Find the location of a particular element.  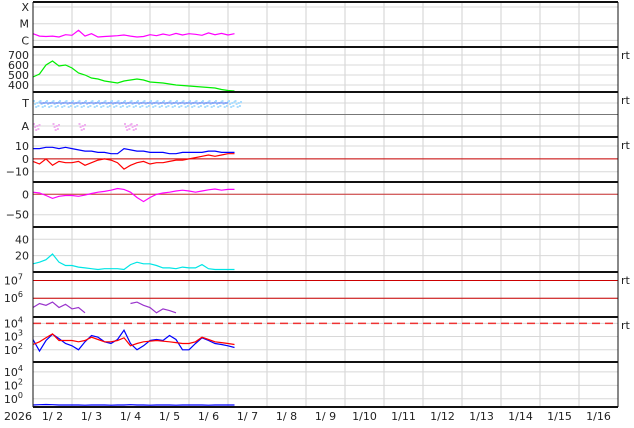

y-tick-label: 10⁰ is located at coordinates (13, 398).